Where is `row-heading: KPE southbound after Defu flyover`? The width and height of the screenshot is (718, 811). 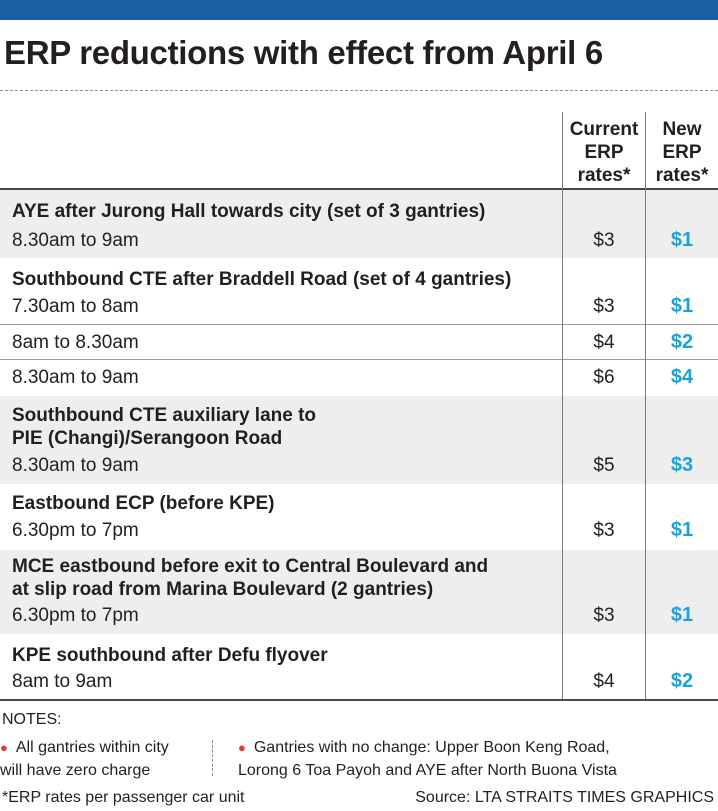 row-heading: KPE southbound after Defu flyover is located at coordinates (170, 655).